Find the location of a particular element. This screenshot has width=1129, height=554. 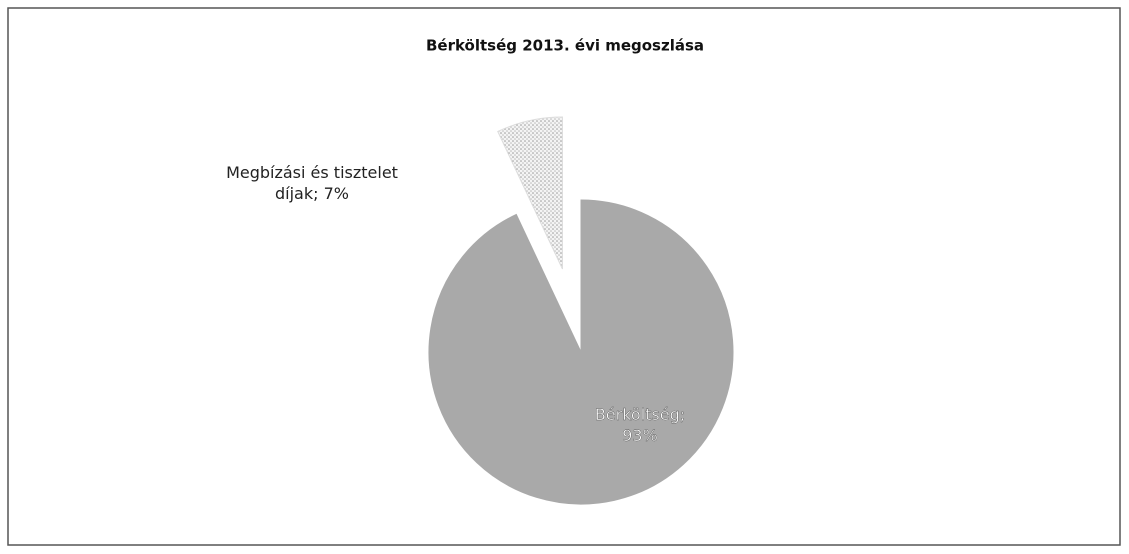

data-label: Megbízási és tisztelet díjak; 7% is located at coordinates (312, 183).